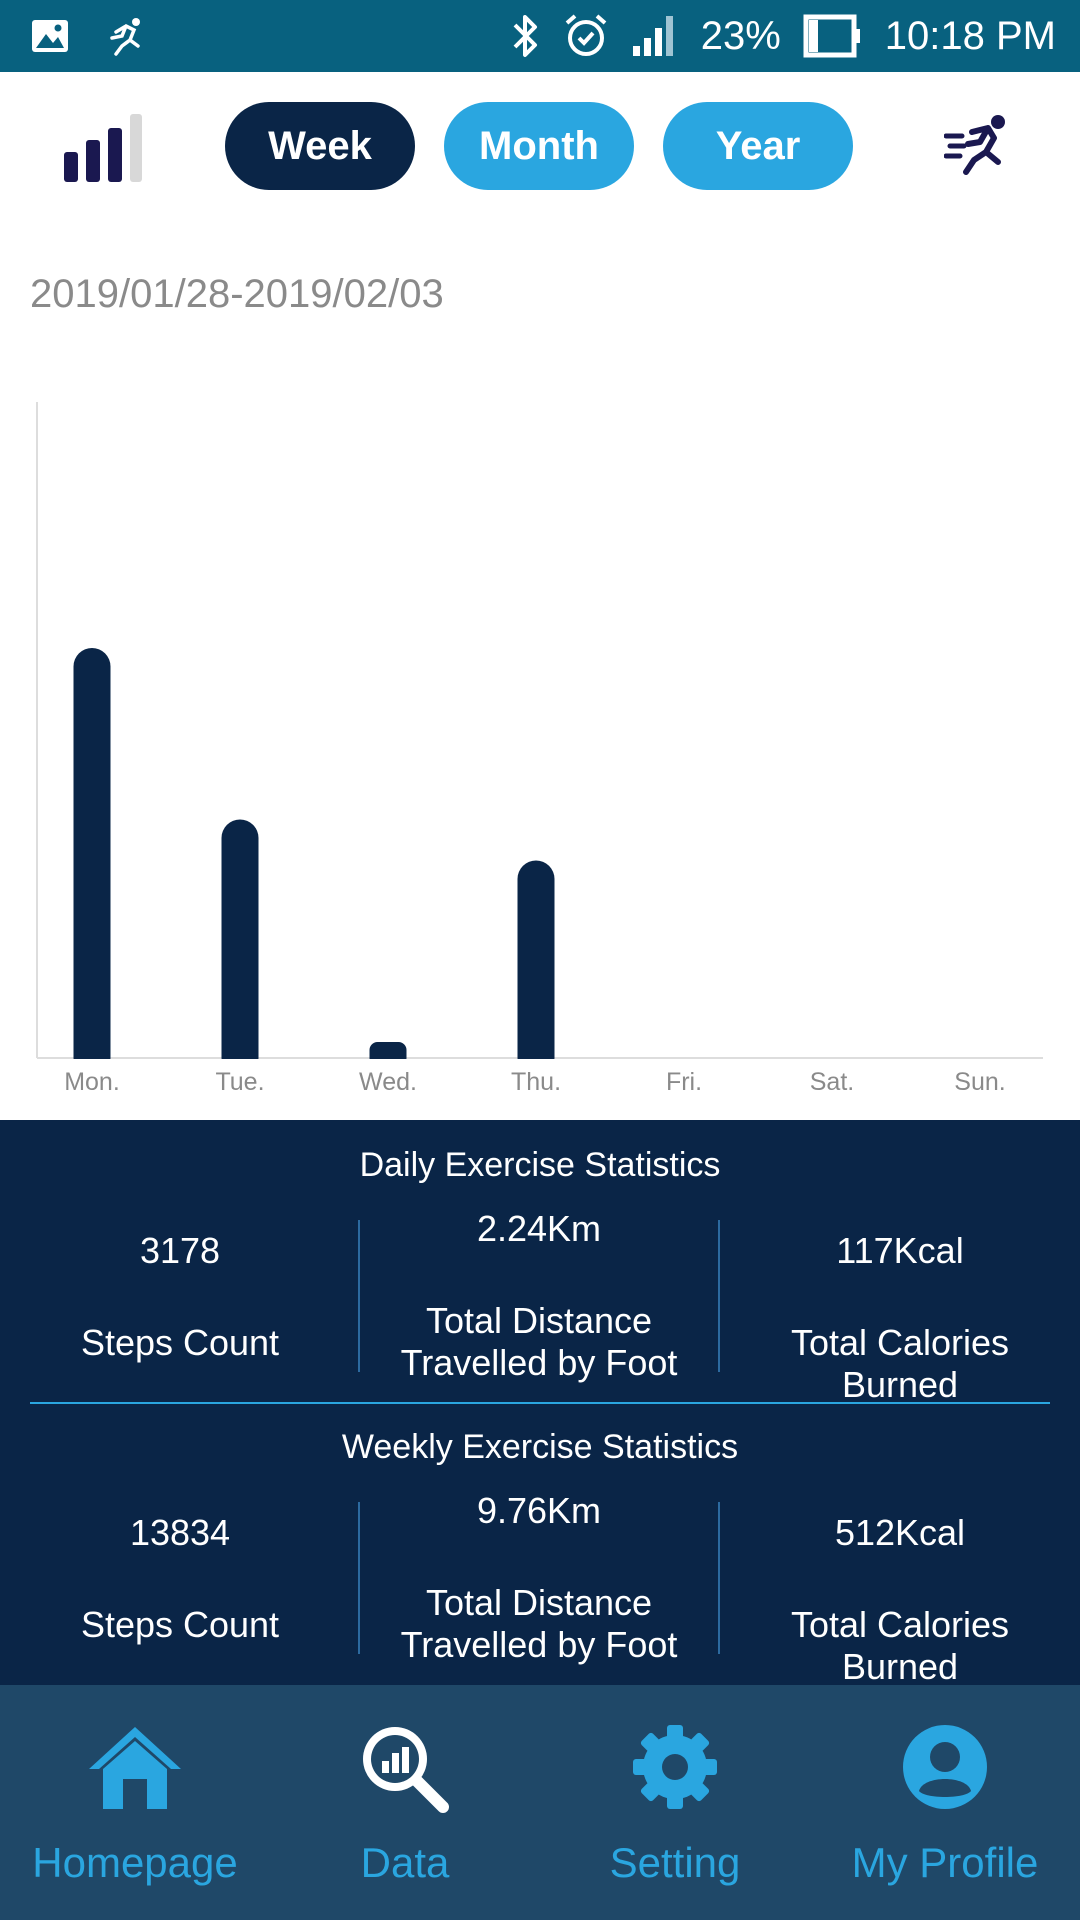 The height and width of the screenshot is (1920, 1080). Describe the element at coordinates (945, 1767) in the screenshot. I see `profile-icon` at that location.